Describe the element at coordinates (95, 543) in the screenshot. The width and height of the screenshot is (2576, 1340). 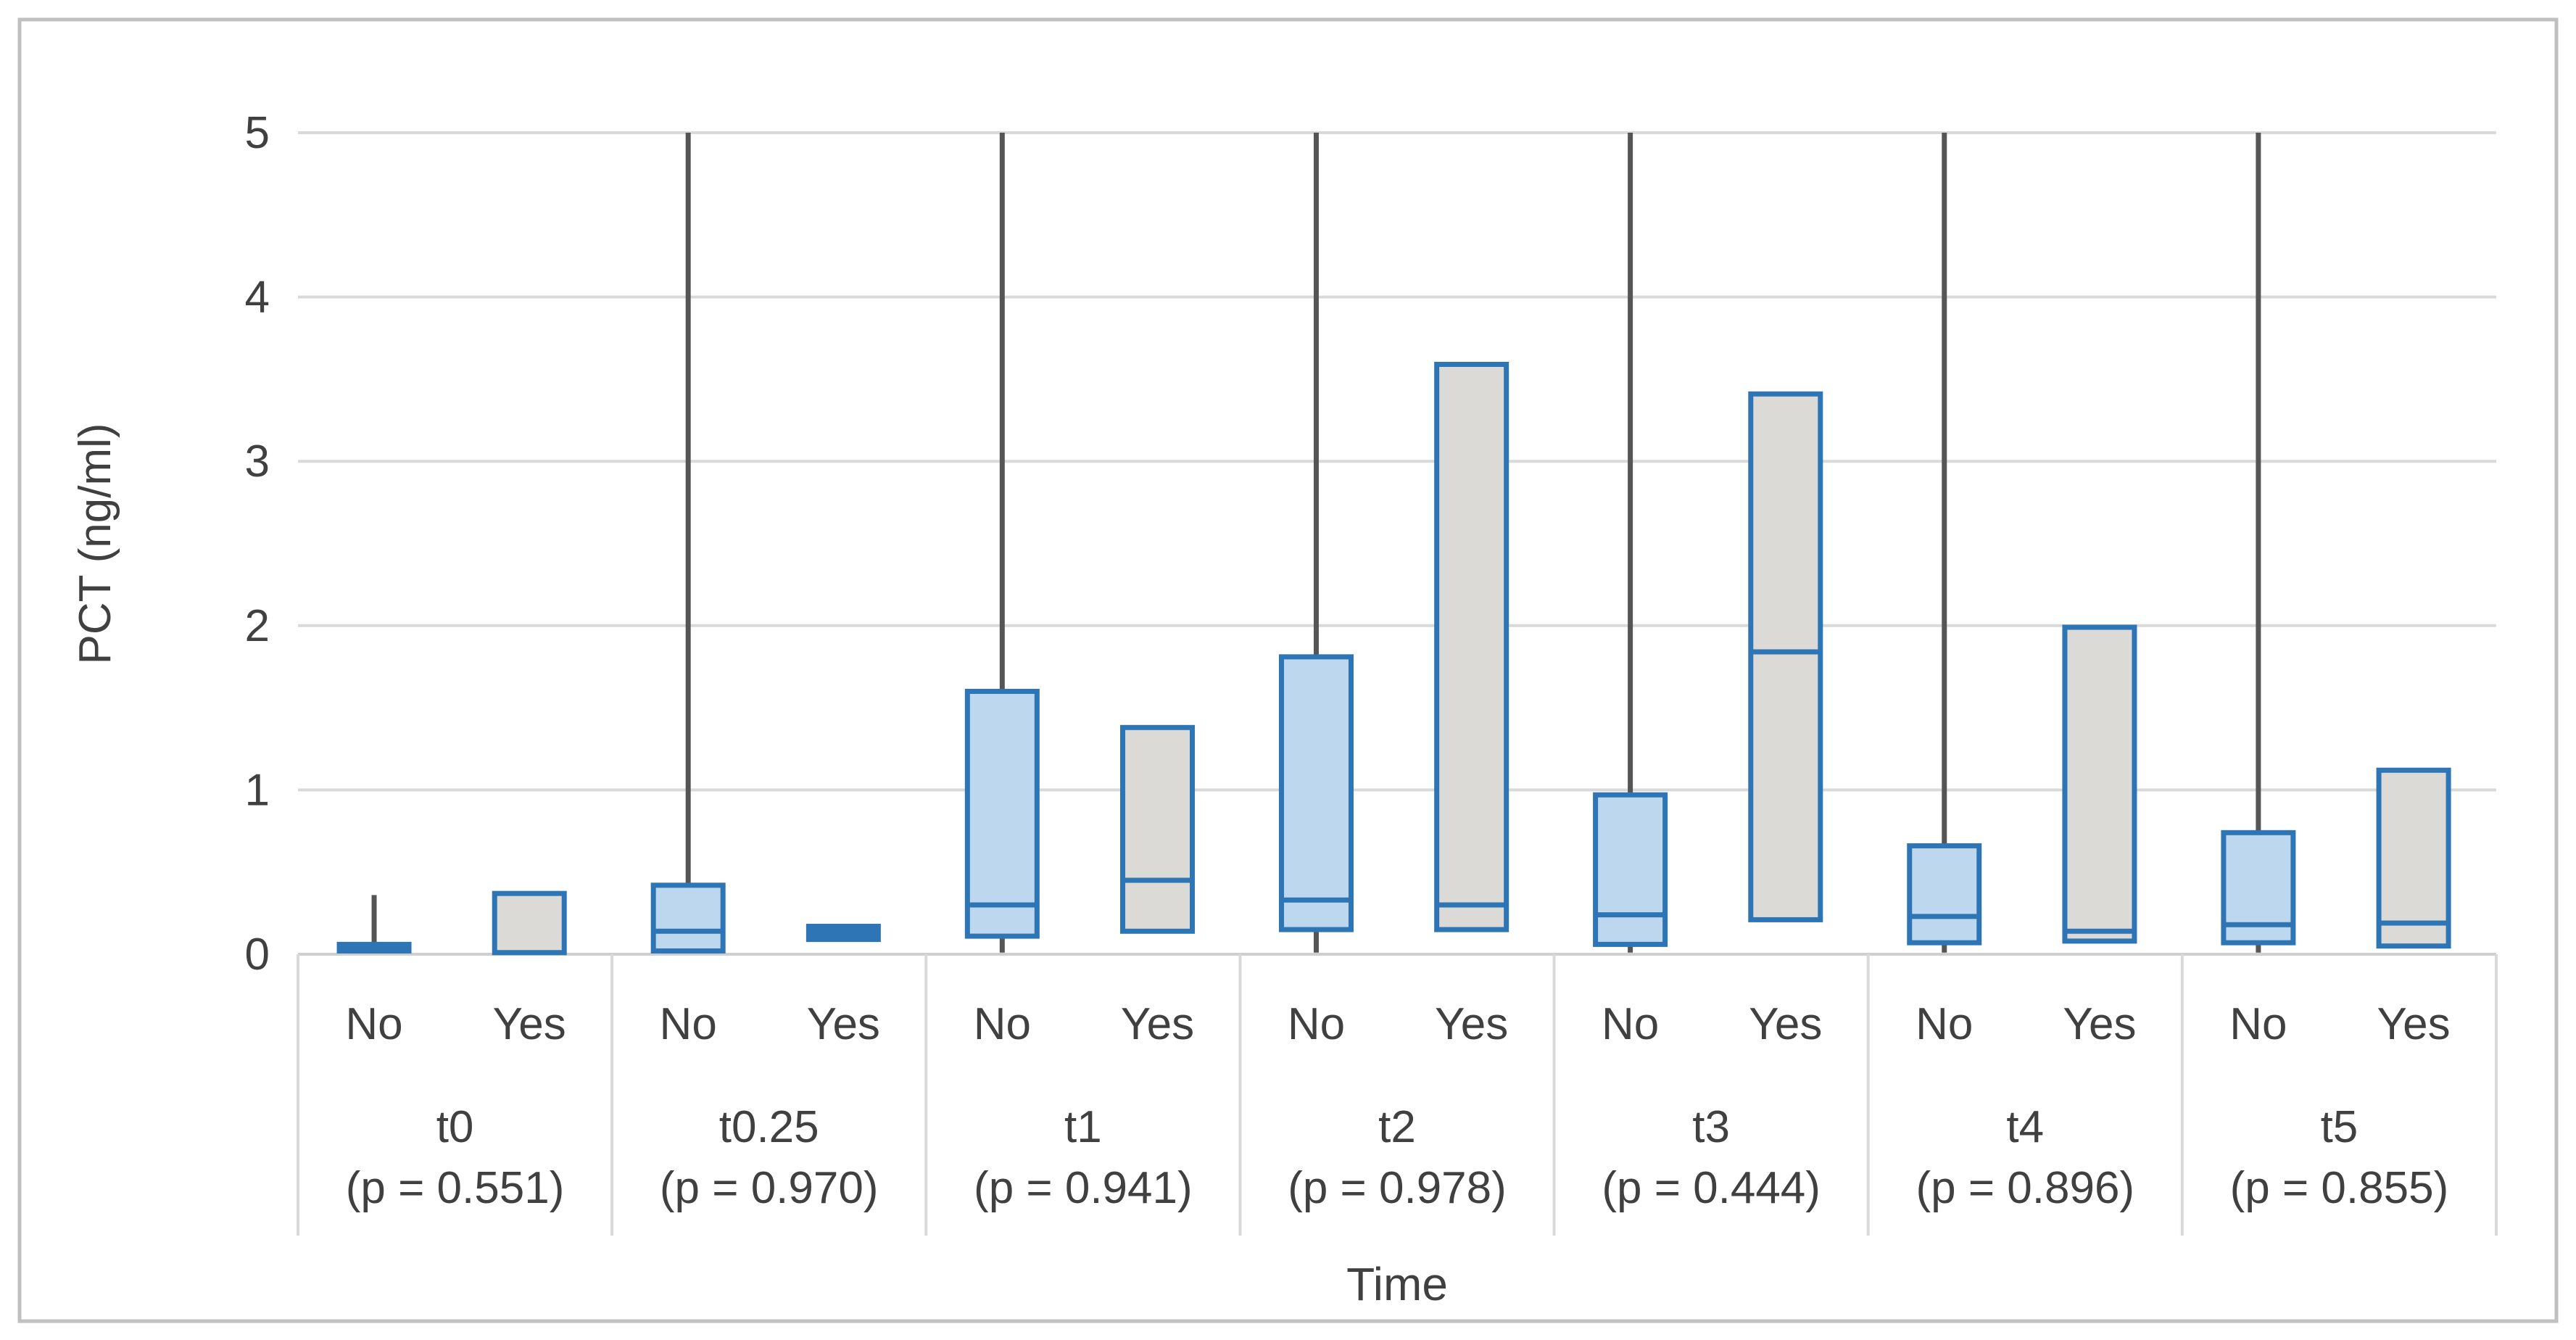
I see `y-axis-title: PCT (ng/ml)` at that location.